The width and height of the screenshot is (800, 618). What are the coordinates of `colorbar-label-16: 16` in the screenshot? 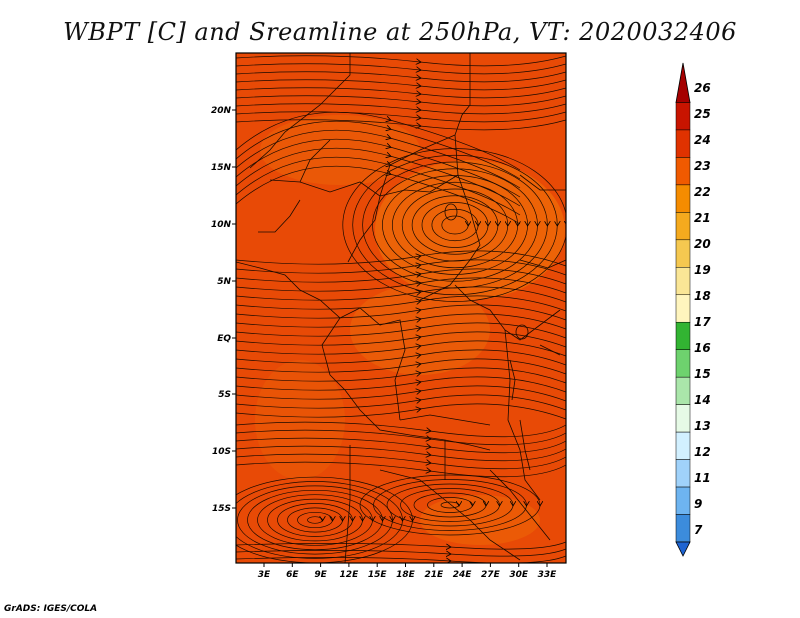 It's located at (702, 348).